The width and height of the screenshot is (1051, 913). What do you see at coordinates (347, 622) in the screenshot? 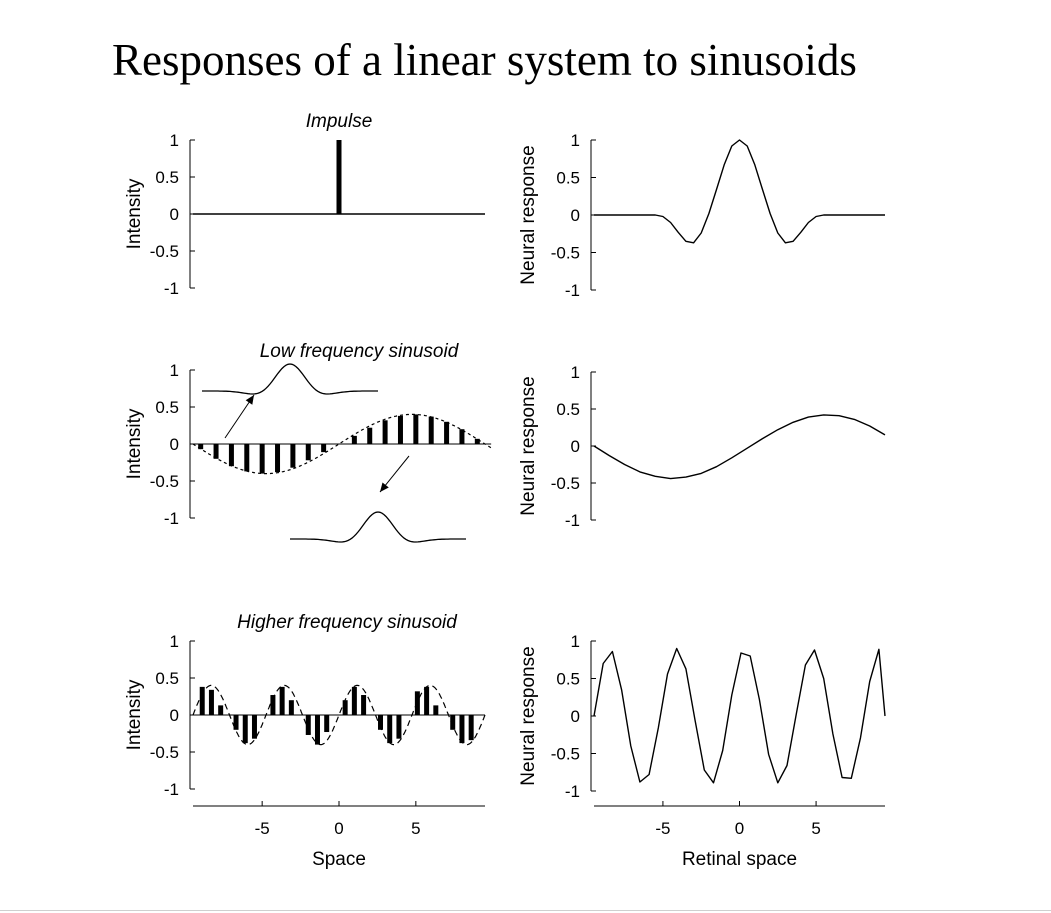
I see `panel-title: Higher frequency sinusoid` at bounding box center [347, 622].